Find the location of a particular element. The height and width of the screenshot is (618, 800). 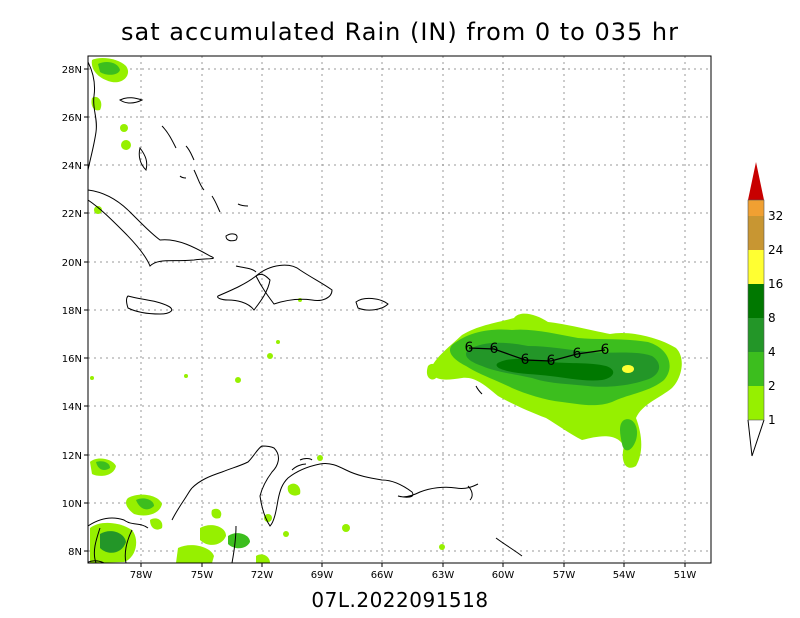

colorbar-label: 16 is located at coordinates (775, 284).